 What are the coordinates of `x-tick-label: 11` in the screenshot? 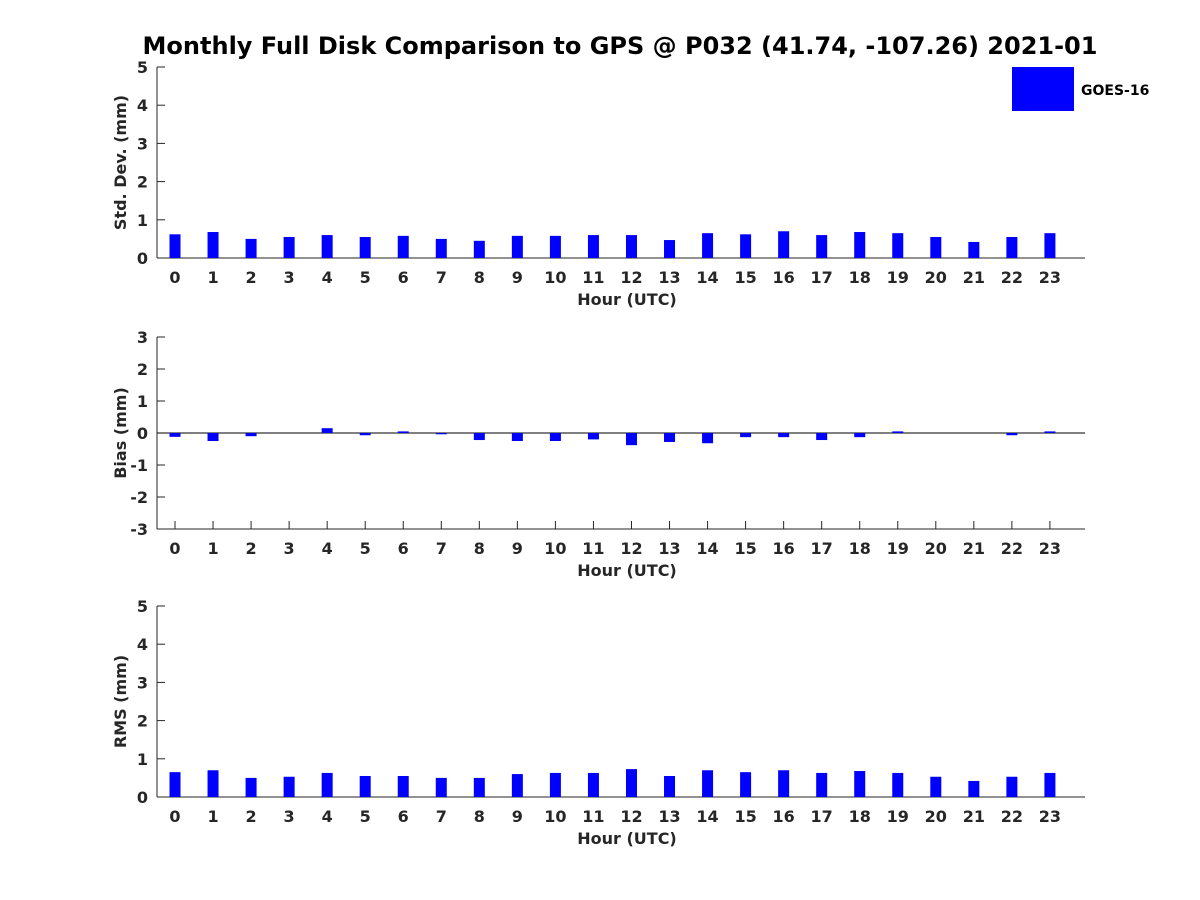 It's located at (593, 816).